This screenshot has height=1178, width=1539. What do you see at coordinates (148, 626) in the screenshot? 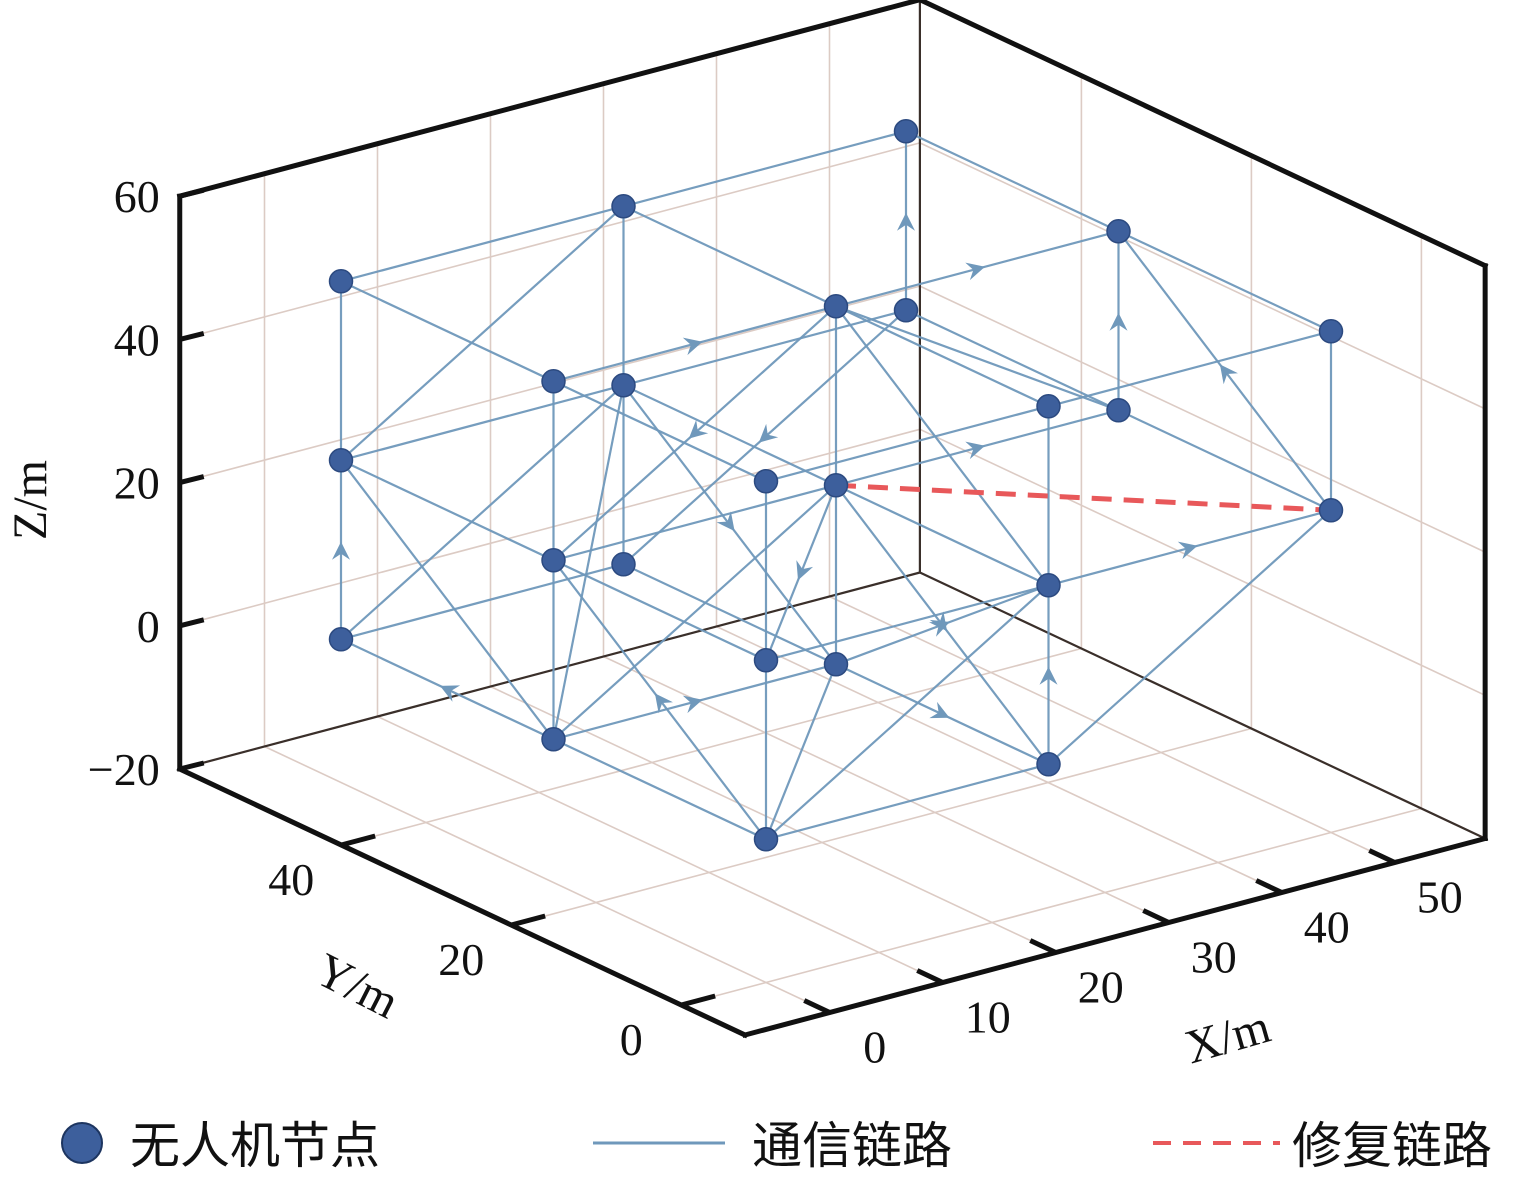
I see `z-tick-label: 0` at bounding box center [148, 626].